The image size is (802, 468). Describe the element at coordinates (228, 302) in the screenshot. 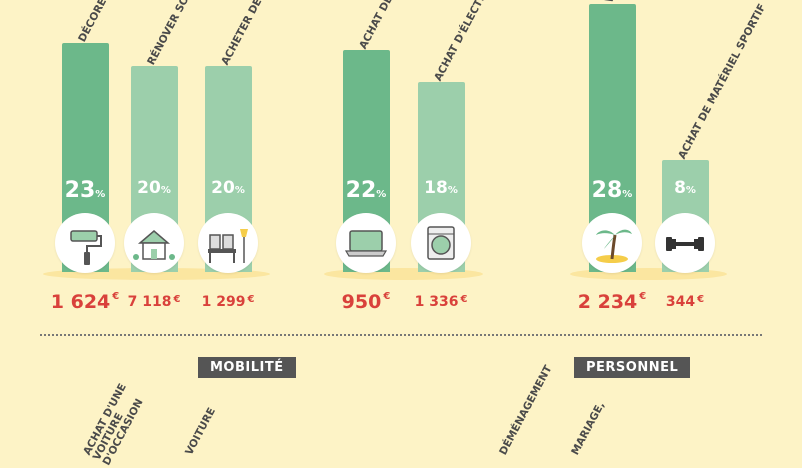

I see `amount-label: 1 299 €` at that location.